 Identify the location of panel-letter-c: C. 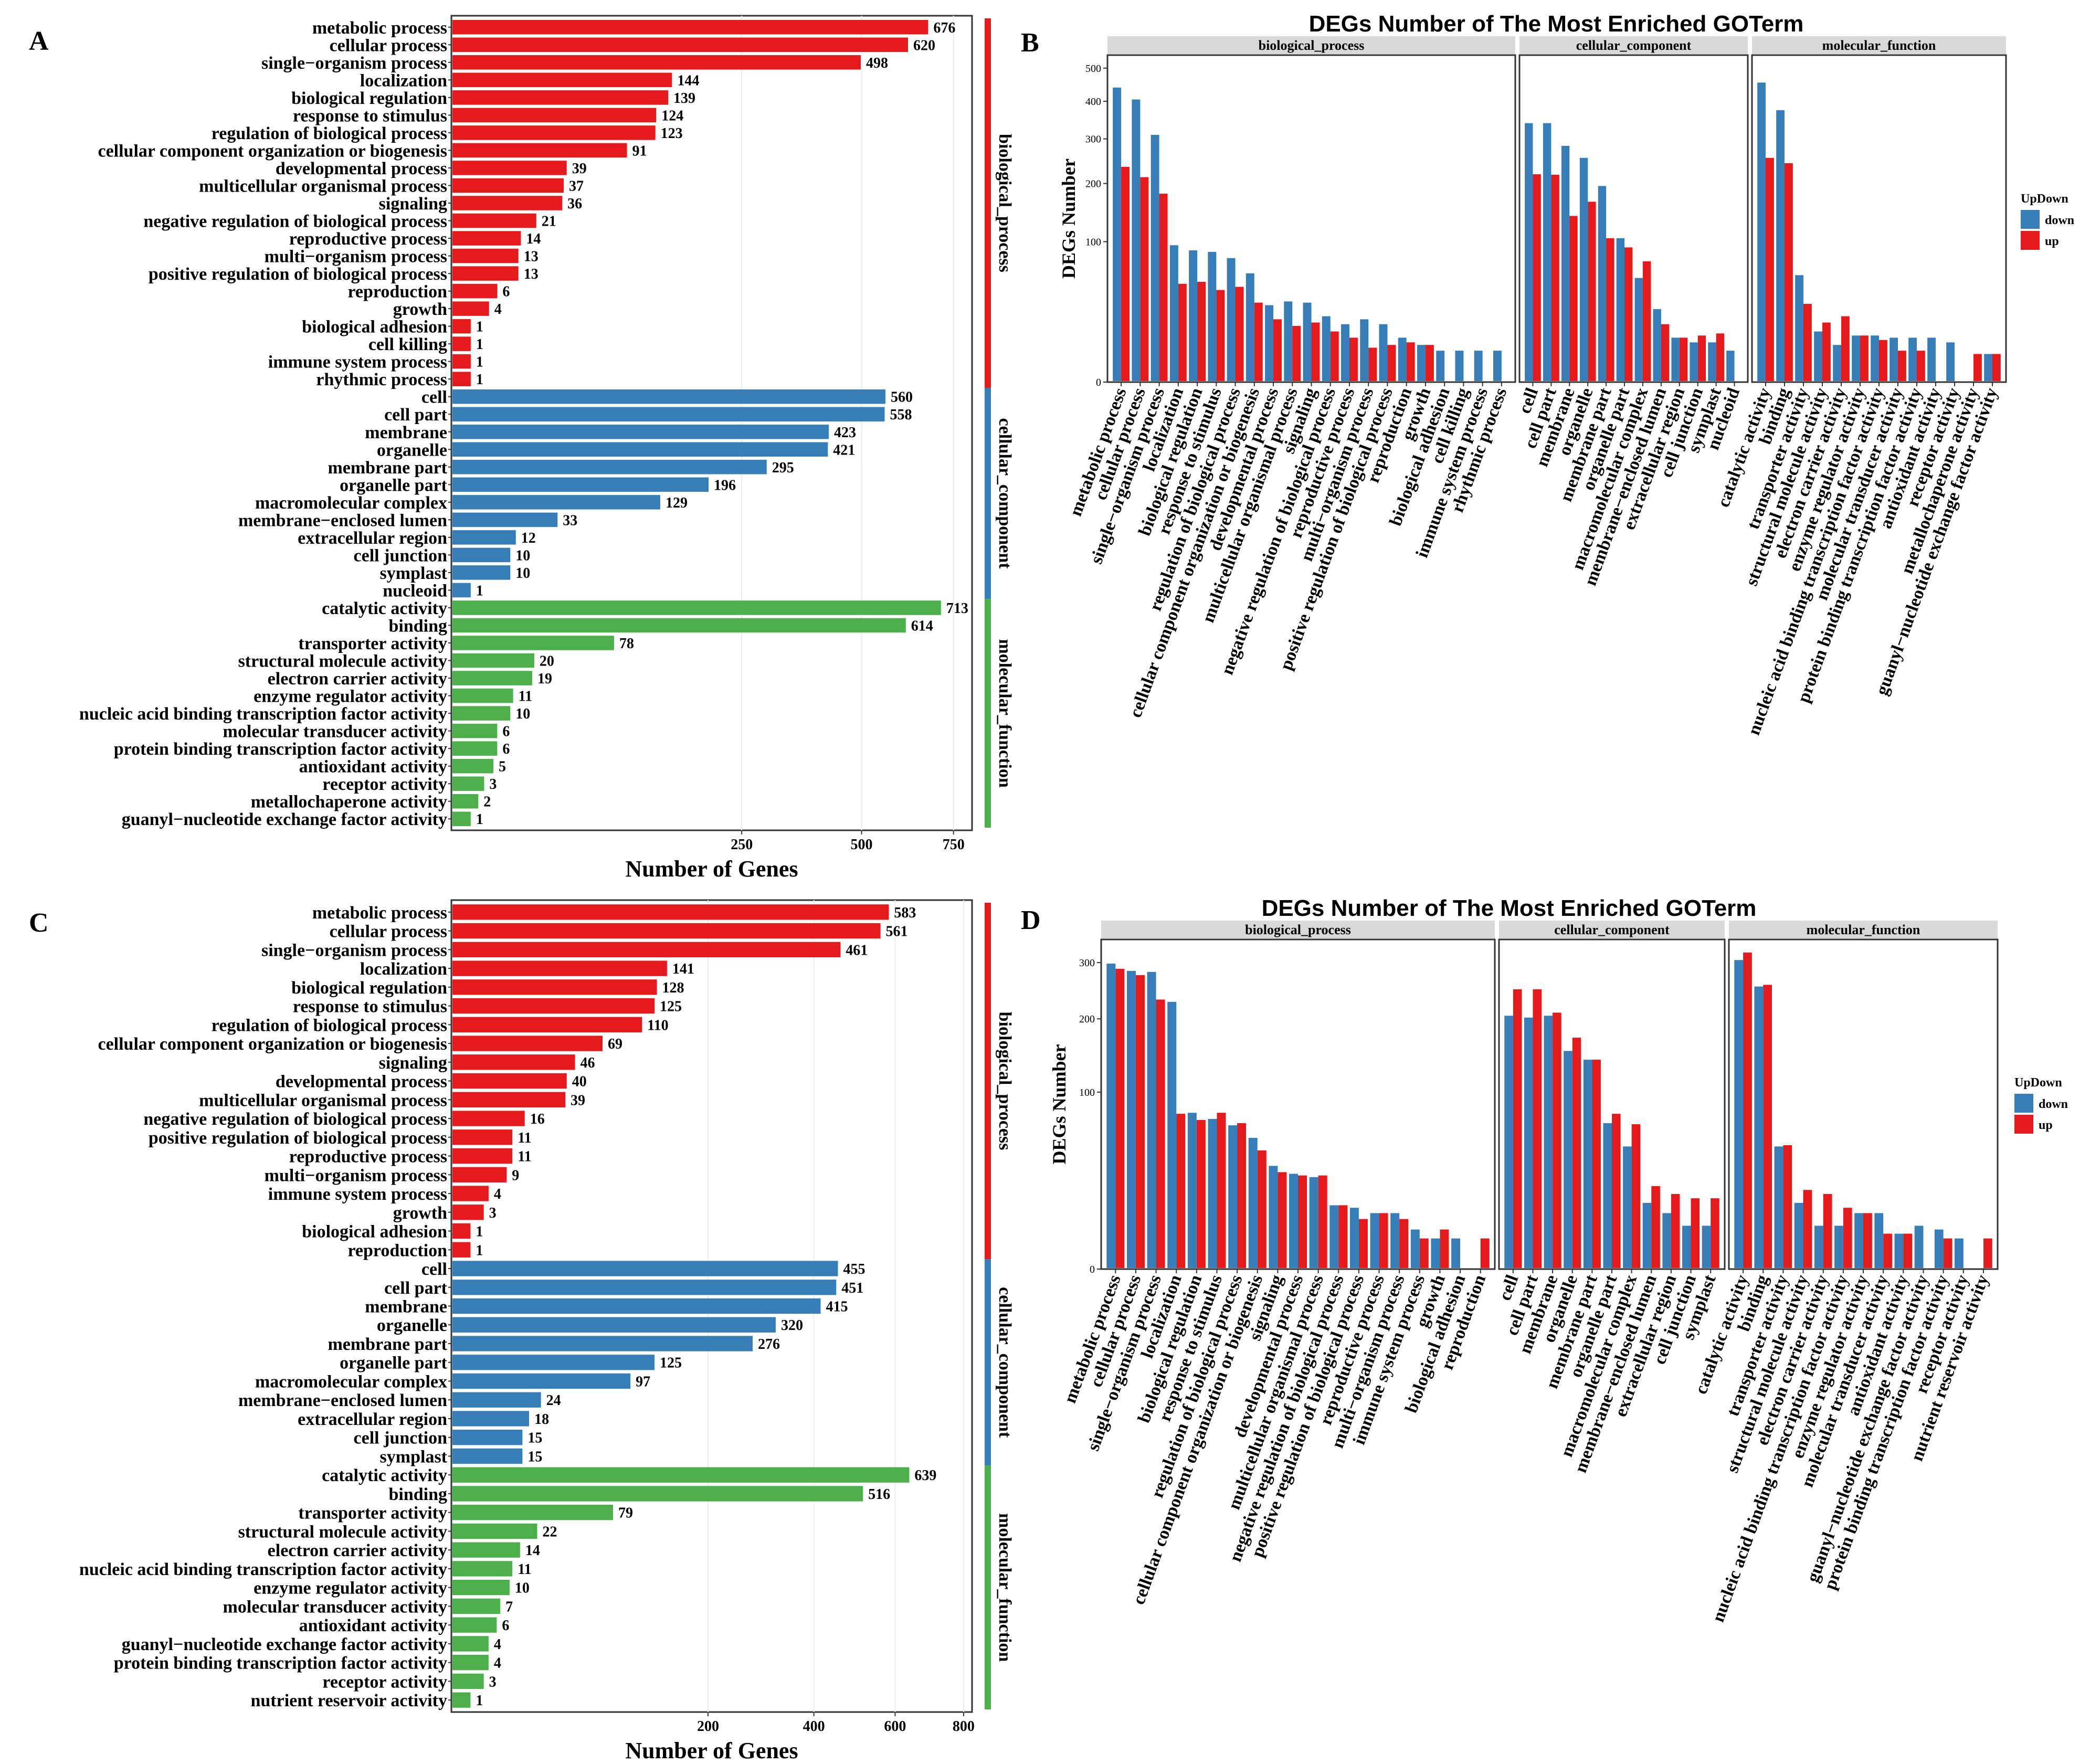
(39, 923).